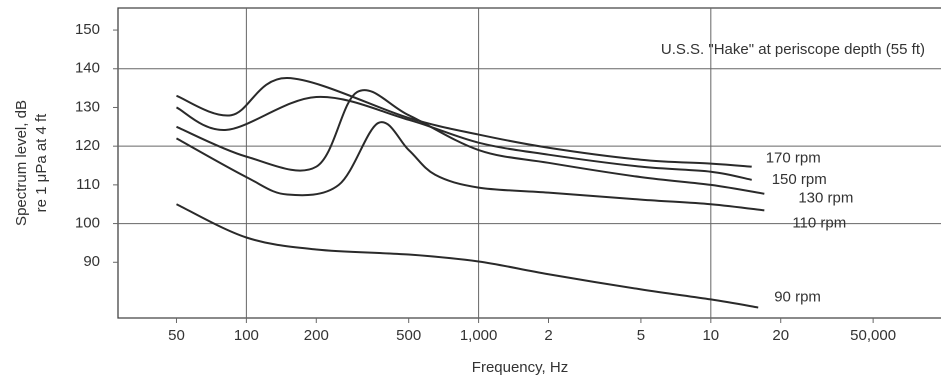 This screenshot has height=383, width=941. What do you see at coordinates (793, 49) in the screenshot?
I see `annotation: U.S.S. "Hake" at periscope depth (55 ft)` at bounding box center [793, 49].